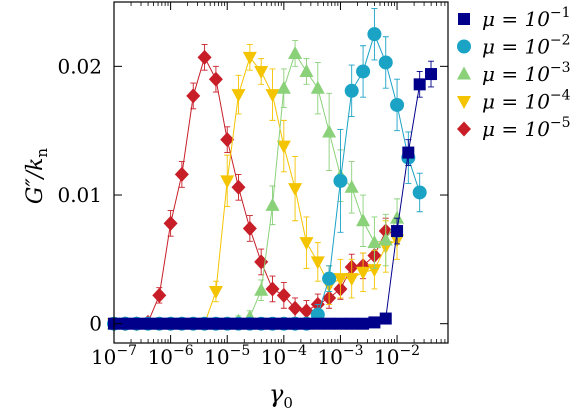 The image size is (581, 413). What do you see at coordinates (560, 123) in the screenshot?
I see `legend-label-exponent: −5` at bounding box center [560, 123].